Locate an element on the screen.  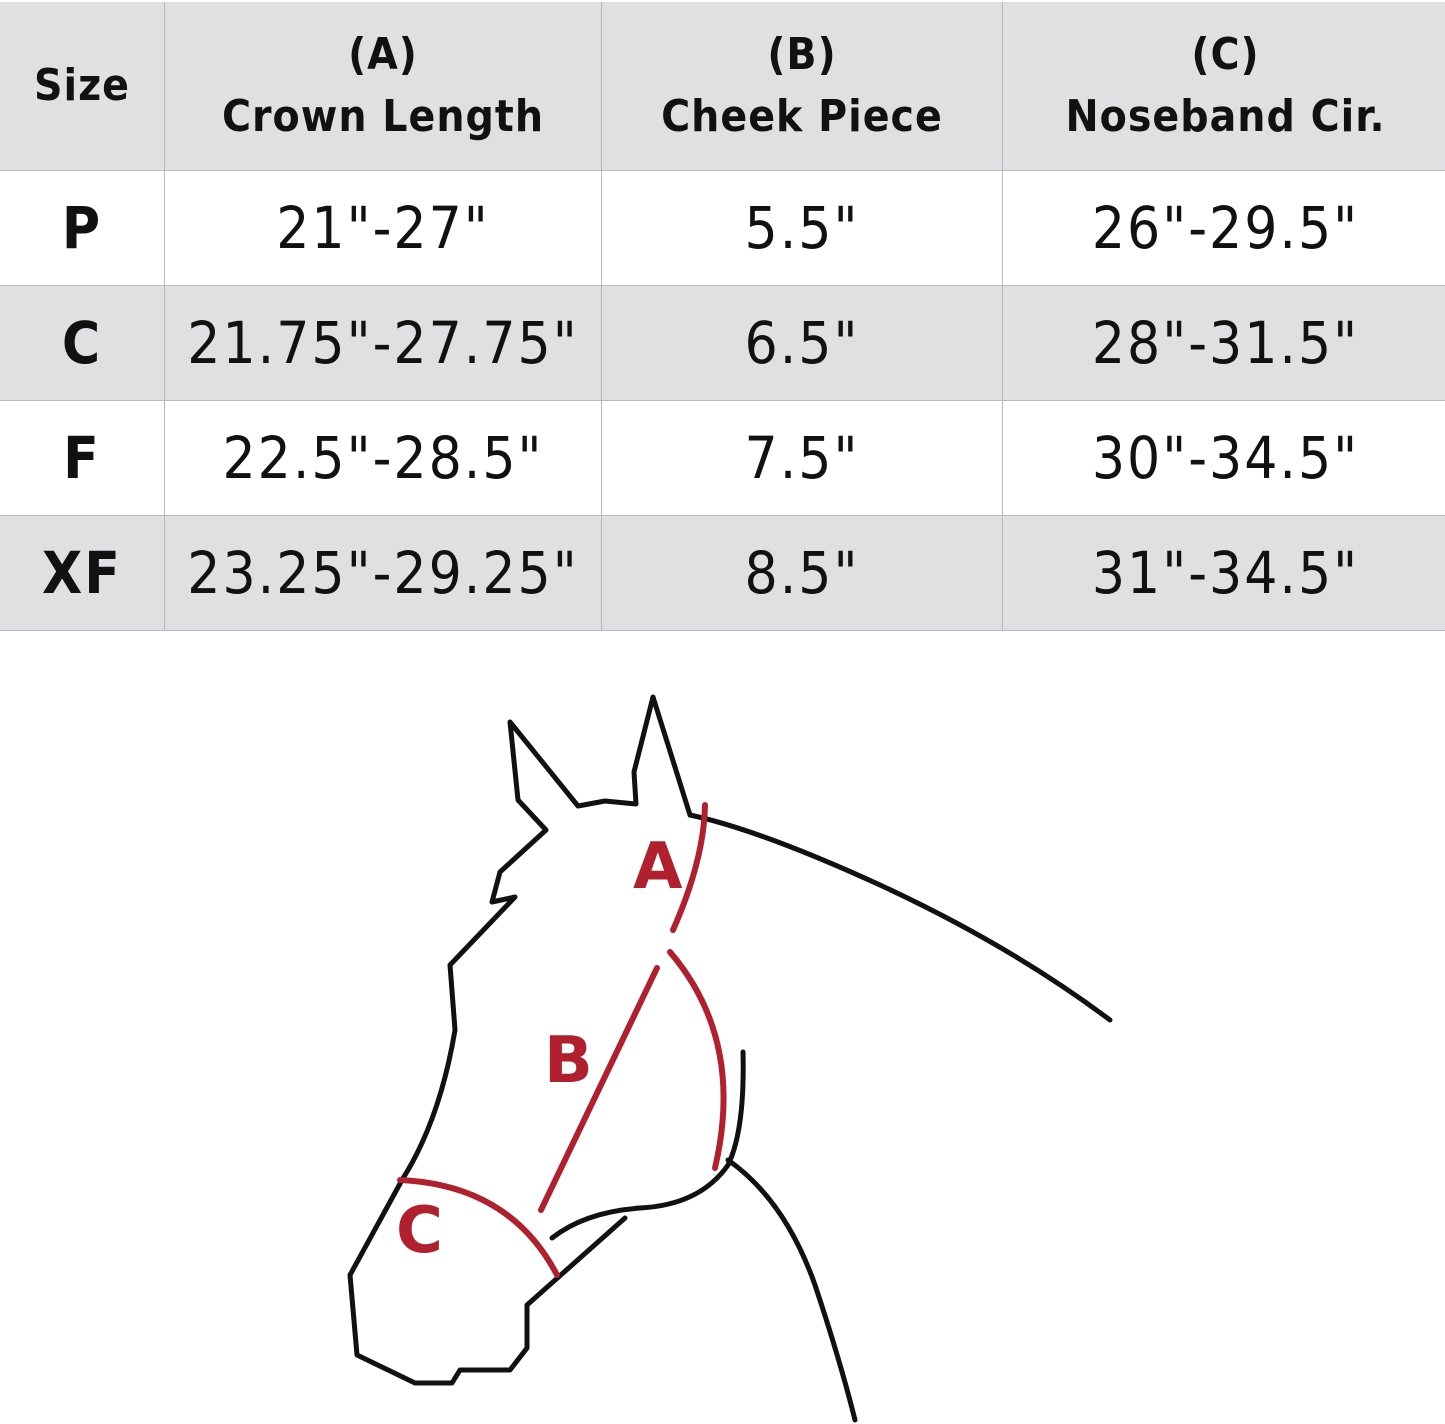
table-row: P 21"-27" 5.5" 26"-29.5" is located at coordinates (722, 228).